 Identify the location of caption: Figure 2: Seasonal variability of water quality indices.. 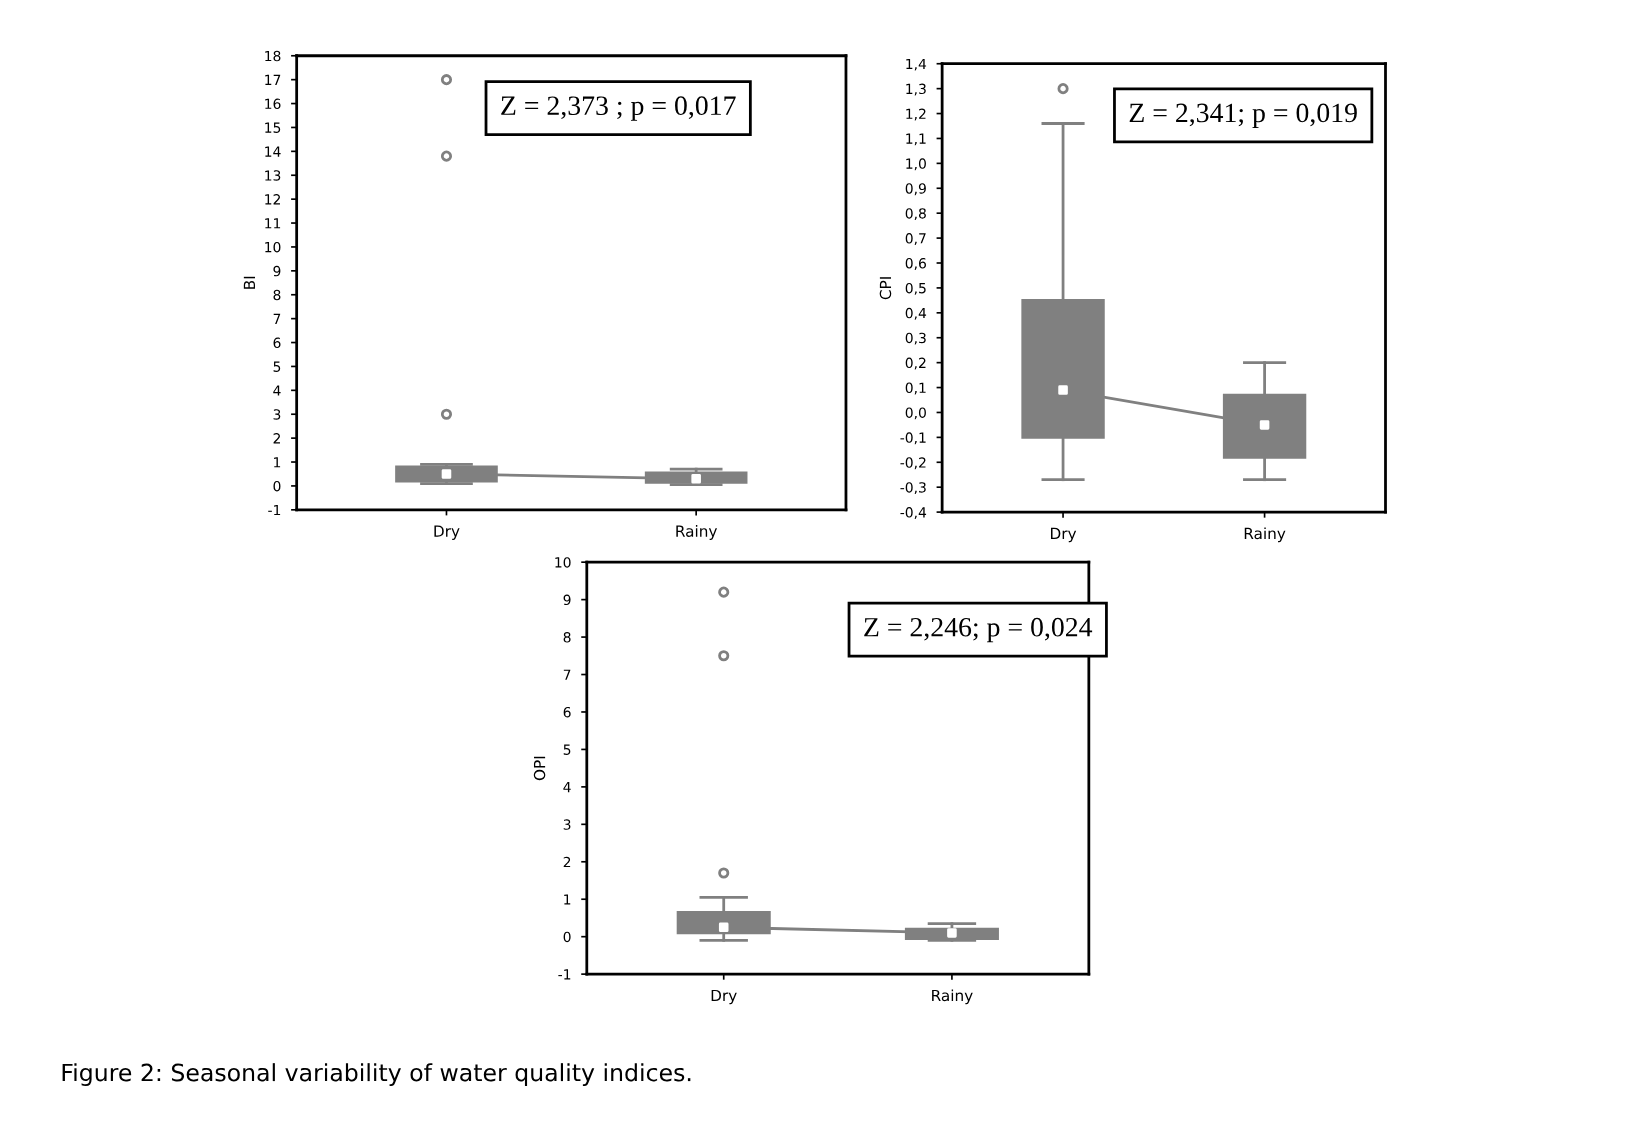
(376, 1075).